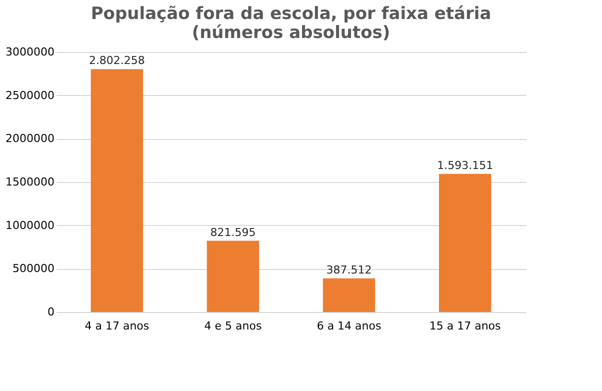 The image size is (602, 391). Describe the element at coordinates (30, 182) in the screenshot. I see `y-tick-label: 1500000` at that location.